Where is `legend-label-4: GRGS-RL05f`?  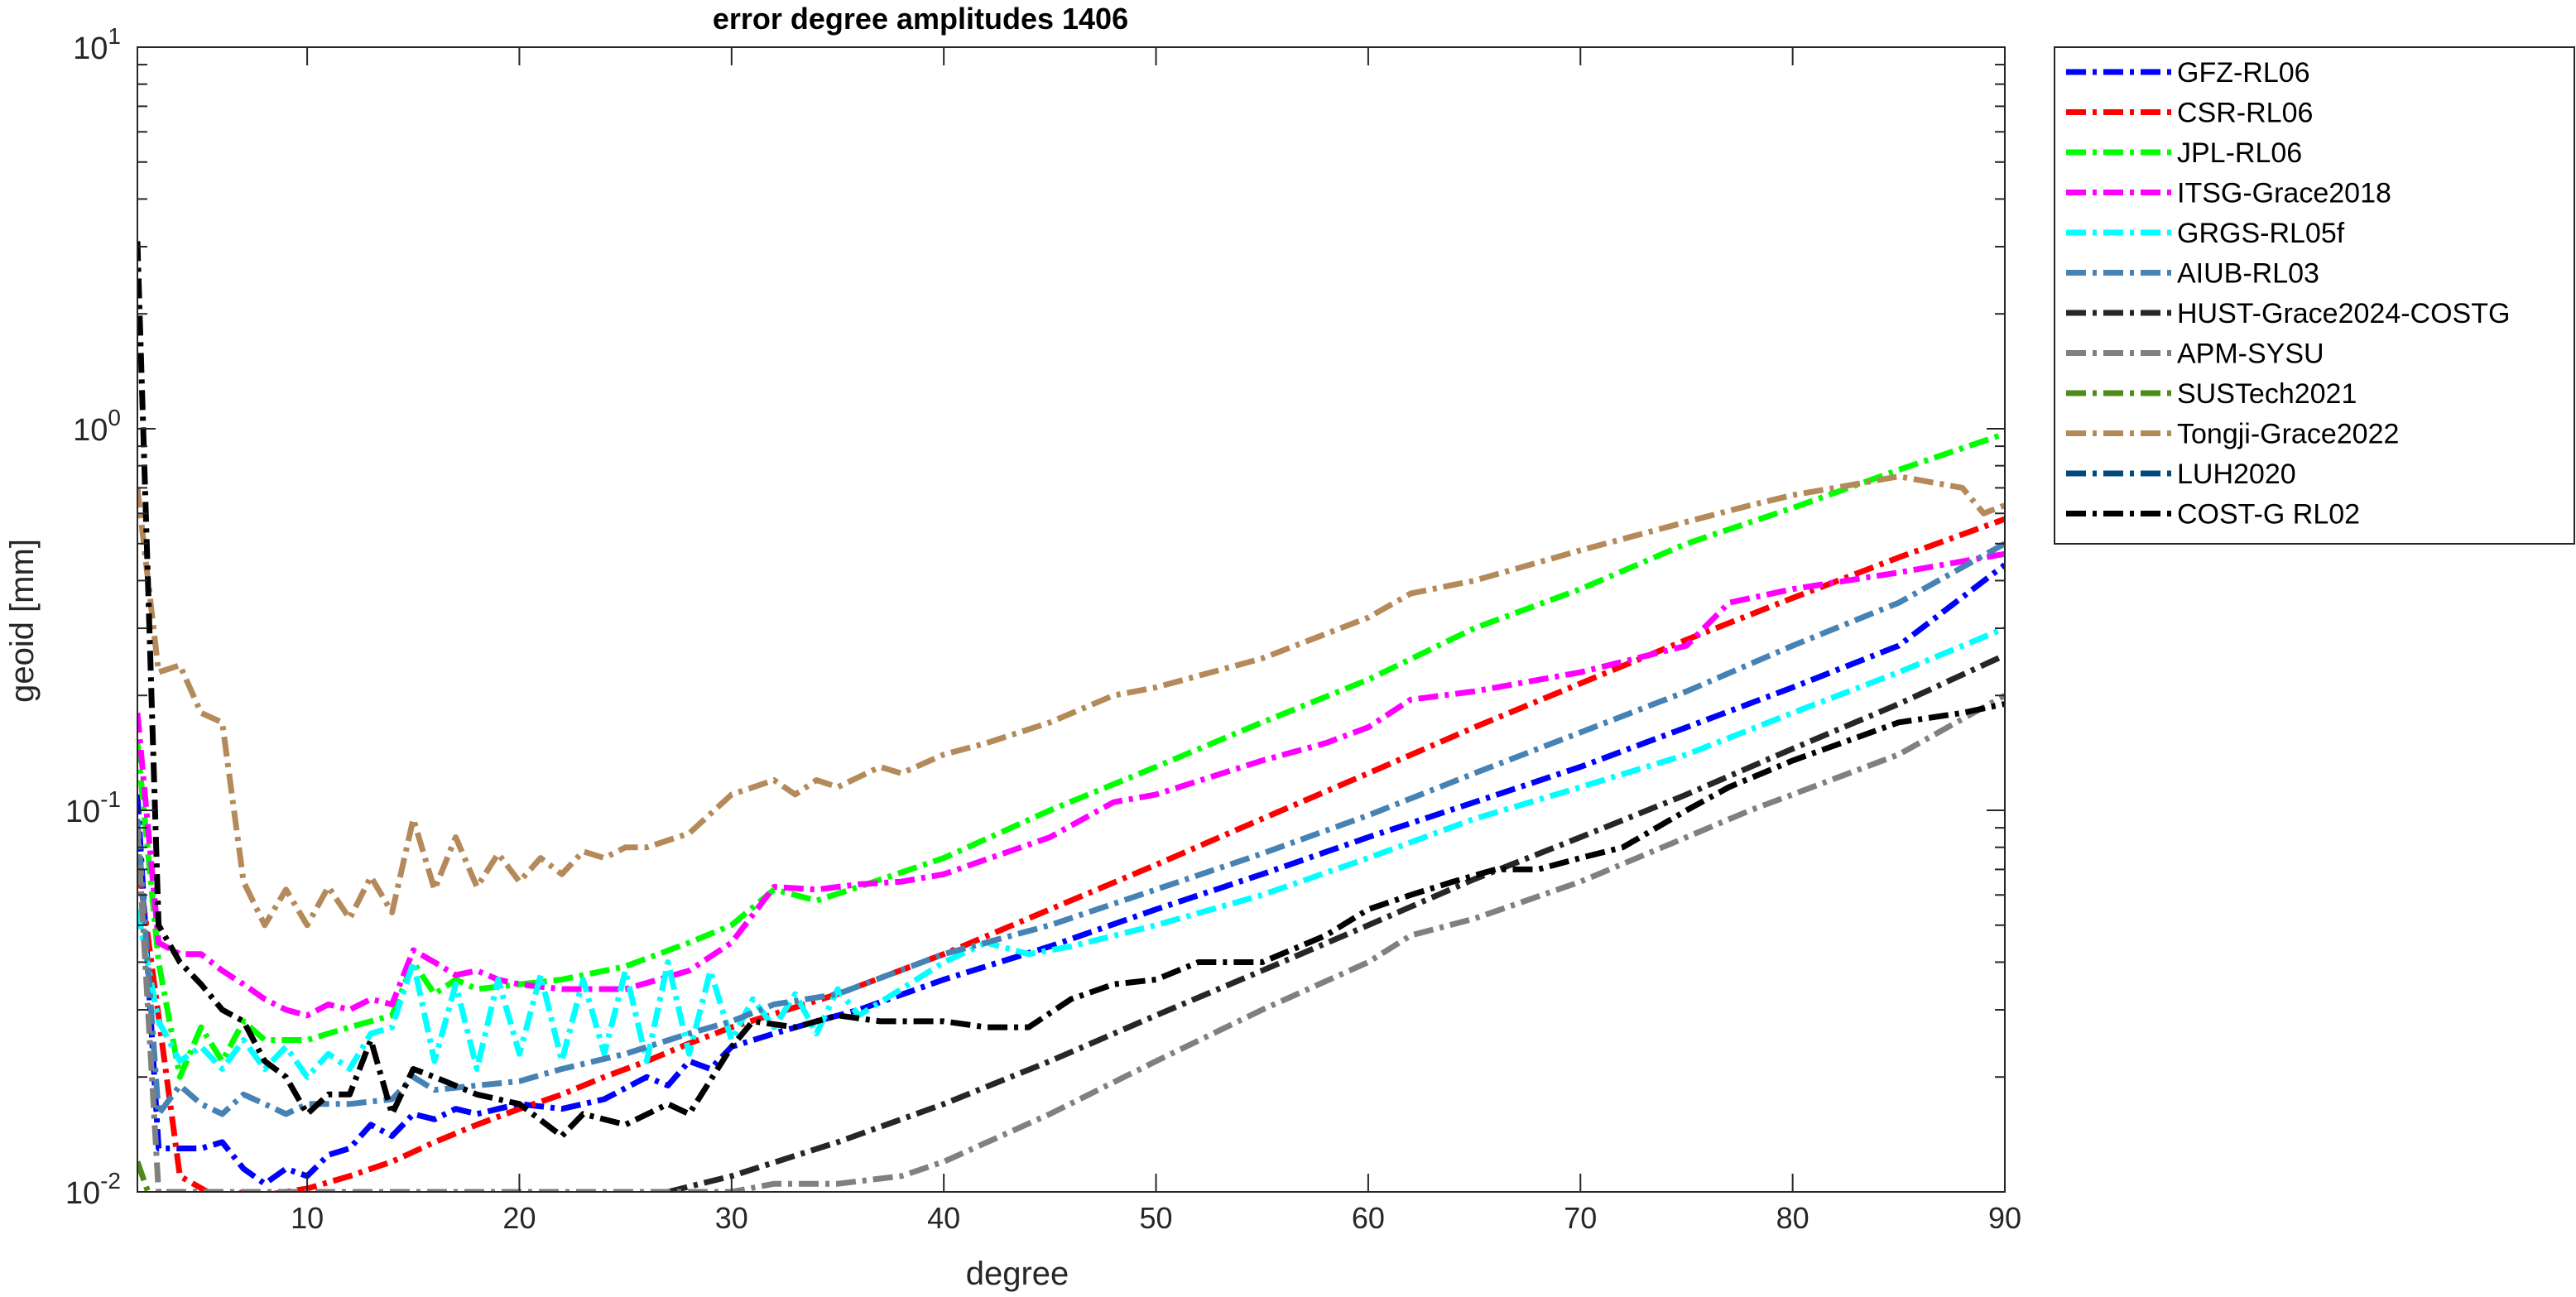 legend-label-4: GRGS-RL05f is located at coordinates (2261, 233).